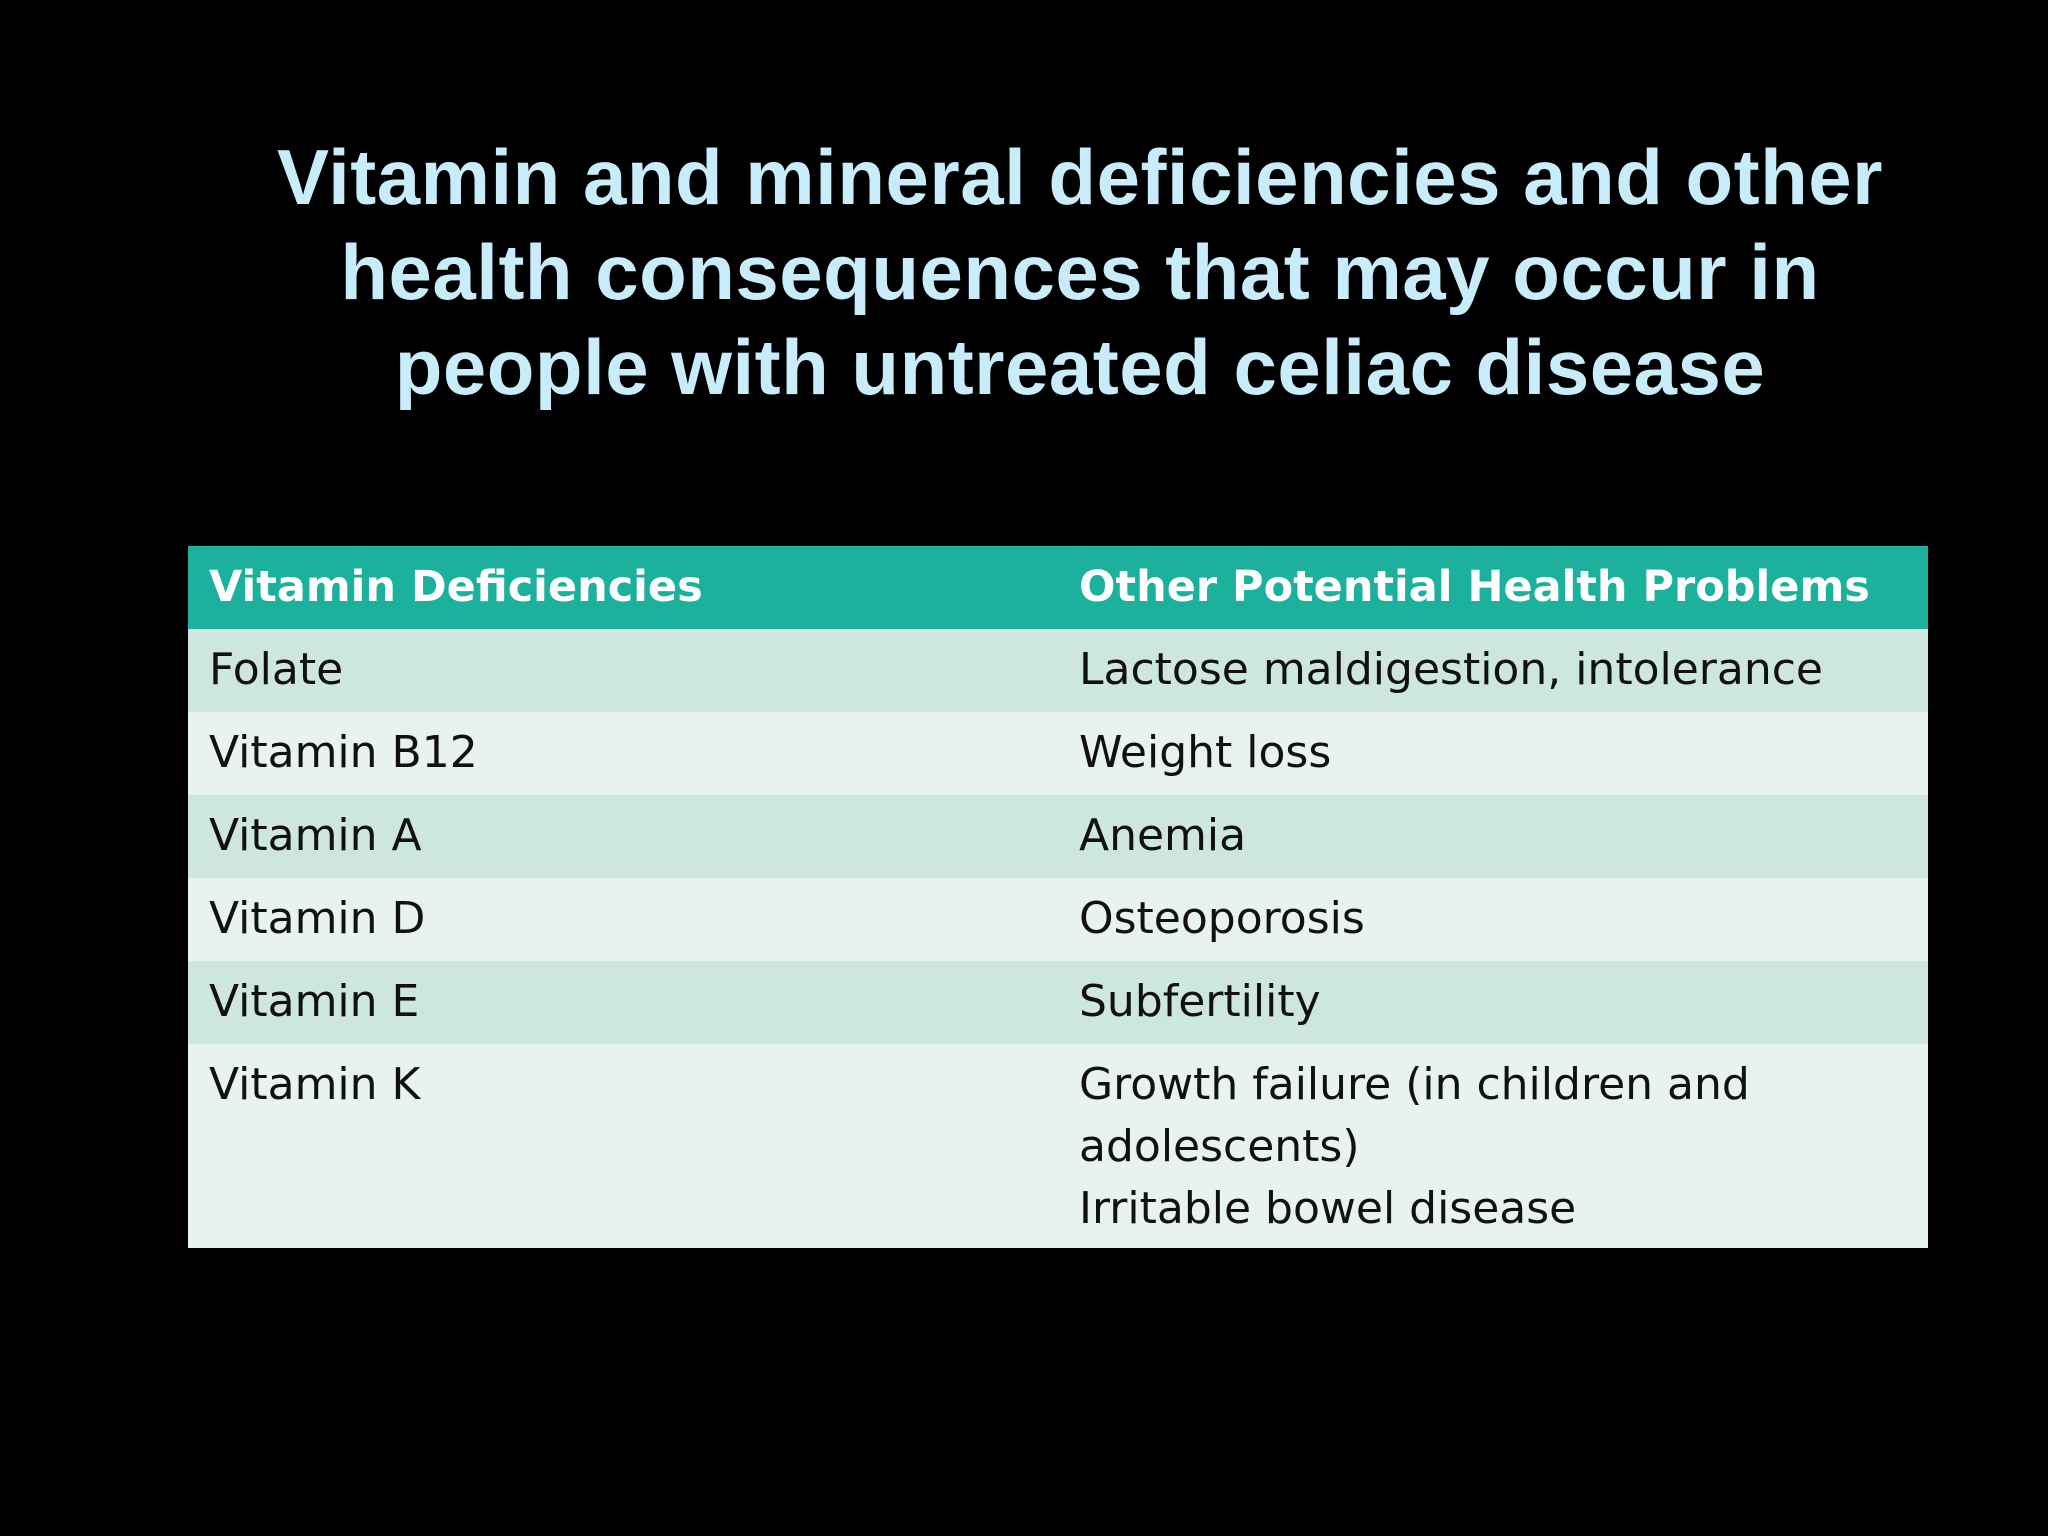 This screenshot has width=2048, height=1536. Describe the element at coordinates (1163, 835) in the screenshot. I see `problem-text: Anemia` at that location.